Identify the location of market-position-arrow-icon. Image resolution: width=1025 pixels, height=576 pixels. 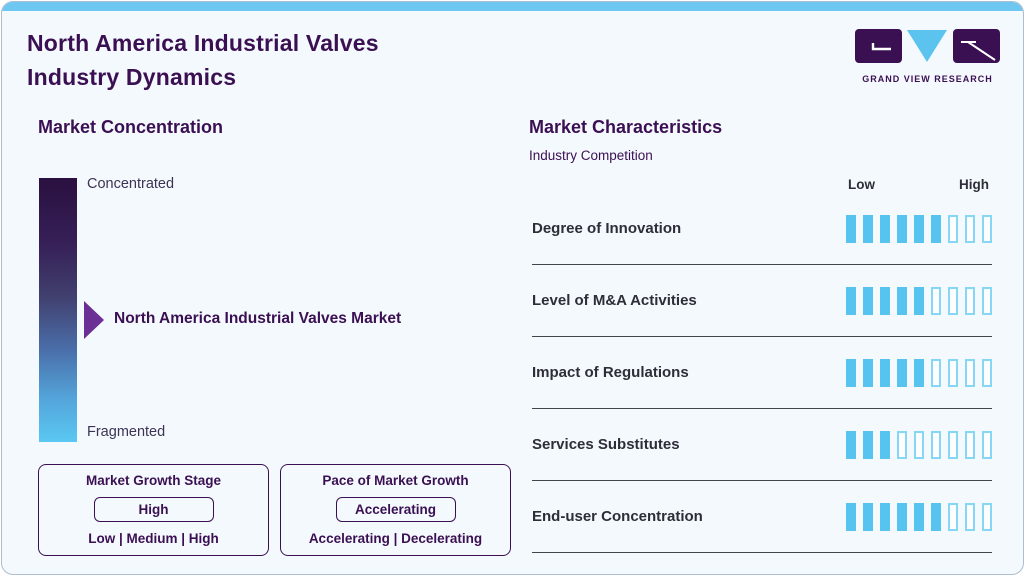
(94, 320).